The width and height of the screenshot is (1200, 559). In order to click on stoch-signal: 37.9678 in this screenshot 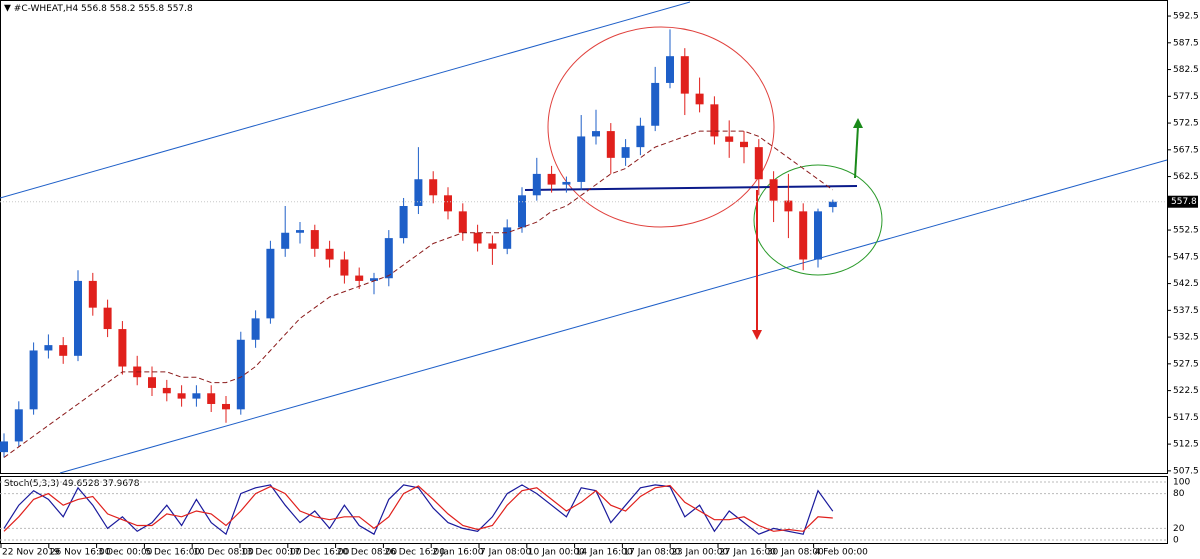, I will do `click(120, 484)`.